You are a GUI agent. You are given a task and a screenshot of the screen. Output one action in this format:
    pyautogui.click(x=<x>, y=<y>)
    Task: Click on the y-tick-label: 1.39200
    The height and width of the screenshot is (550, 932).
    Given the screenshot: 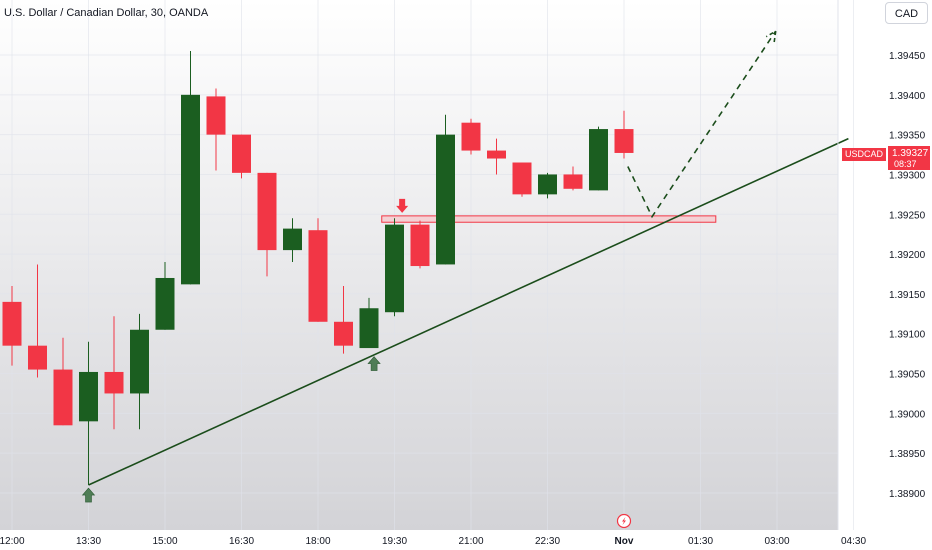 What is the action you would take?
    pyautogui.click(x=907, y=255)
    